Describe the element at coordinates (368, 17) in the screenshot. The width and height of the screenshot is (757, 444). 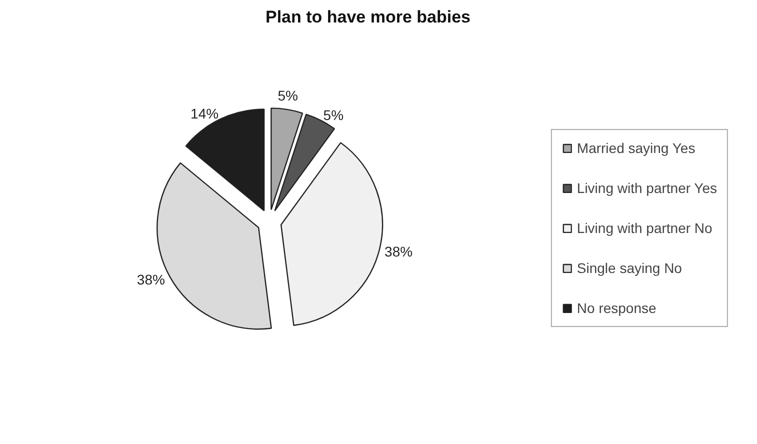
I see `chart-title: Plan to have more babies` at that location.